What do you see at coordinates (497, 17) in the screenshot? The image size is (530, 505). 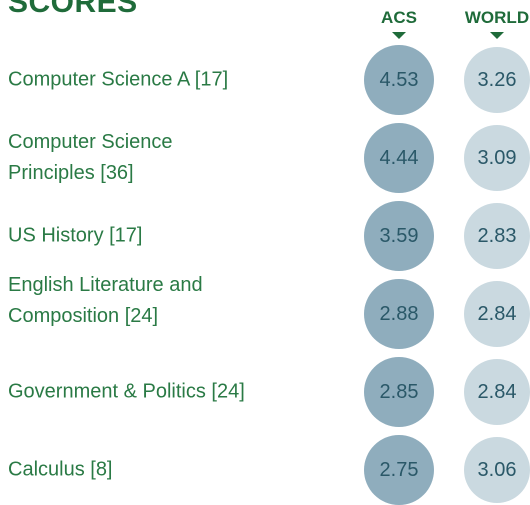 I see `column-header: WORLD` at bounding box center [497, 17].